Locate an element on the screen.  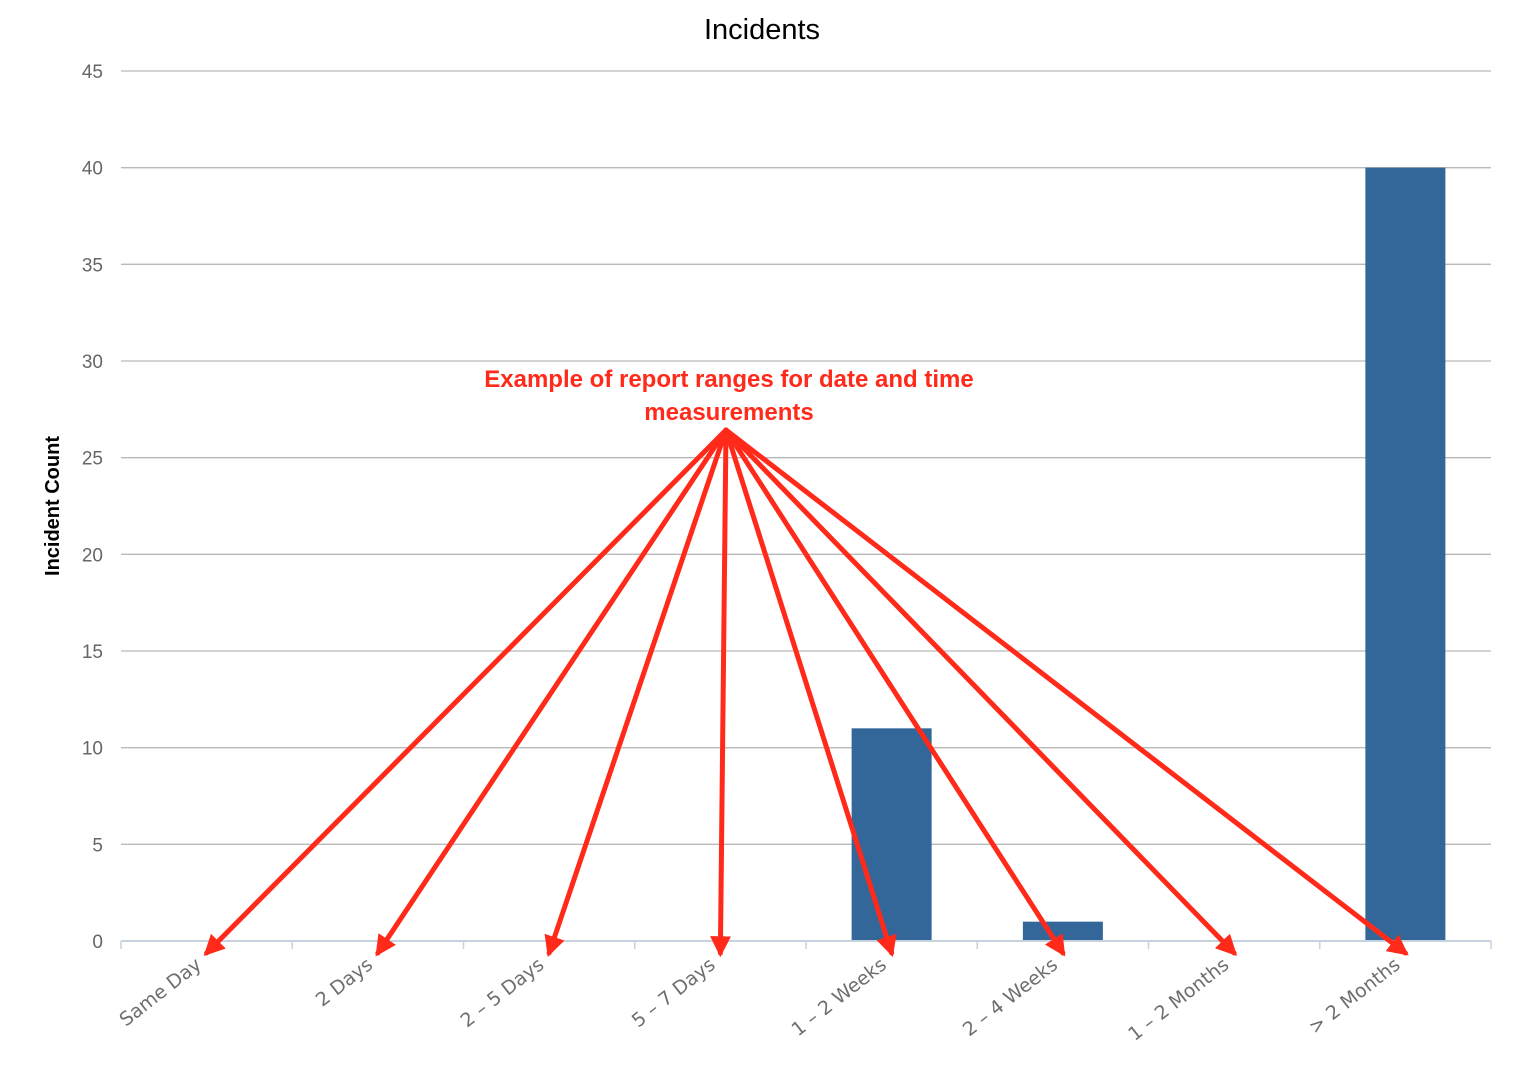
x-tick-label: 1 – 2 Weeks is located at coordinates (839, 997).